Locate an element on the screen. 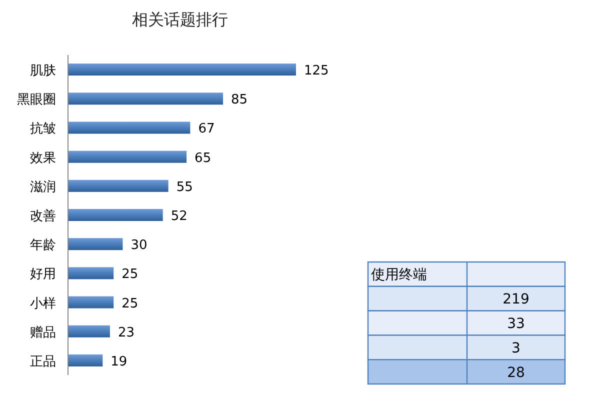 The height and width of the screenshot is (395, 598). data-label: 19 is located at coordinates (119, 362).